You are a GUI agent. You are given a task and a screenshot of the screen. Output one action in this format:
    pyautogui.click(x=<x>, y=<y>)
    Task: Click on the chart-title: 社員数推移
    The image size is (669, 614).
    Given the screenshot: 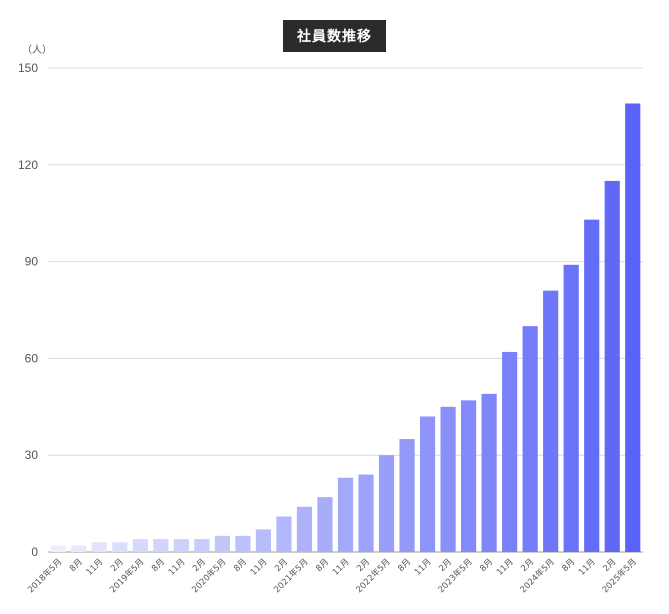 What is the action you would take?
    pyautogui.click(x=334, y=36)
    